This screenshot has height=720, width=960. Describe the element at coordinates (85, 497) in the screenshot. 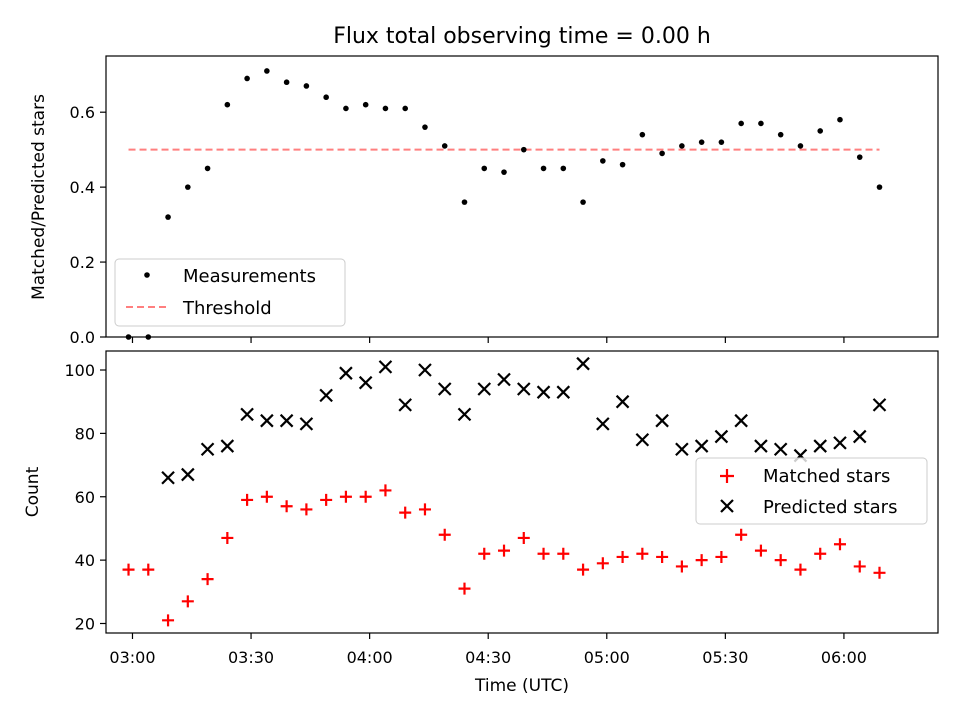

I see `bottom-ytick-label: 60` at that location.